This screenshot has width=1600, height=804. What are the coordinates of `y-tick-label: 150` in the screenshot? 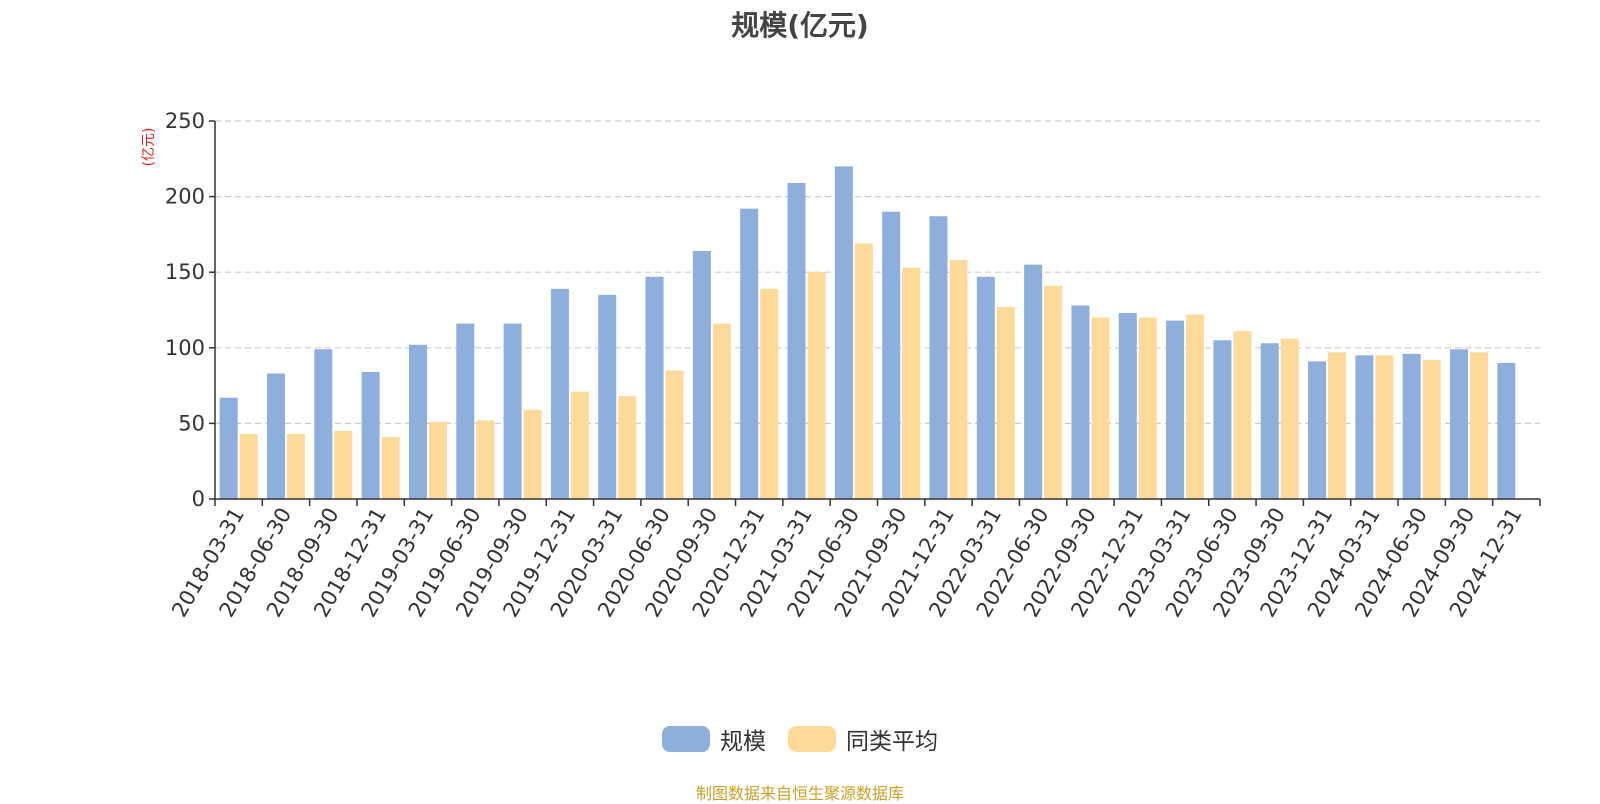 It's located at (185, 272).